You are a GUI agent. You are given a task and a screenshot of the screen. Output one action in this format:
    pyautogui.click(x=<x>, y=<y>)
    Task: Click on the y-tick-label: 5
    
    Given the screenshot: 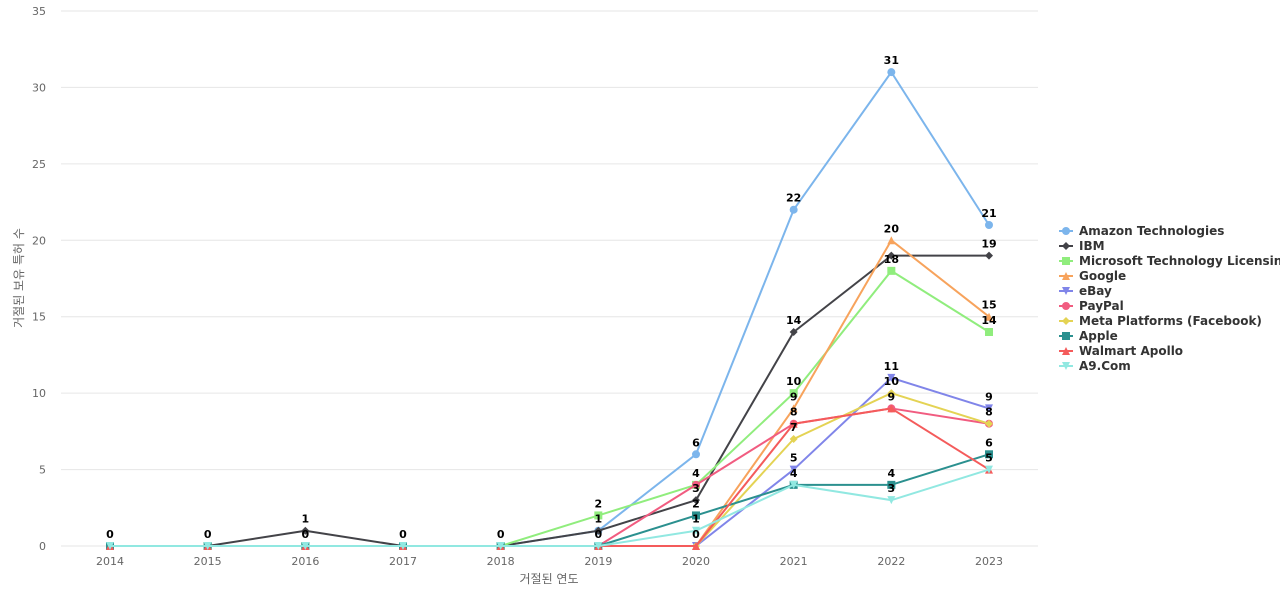 What is the action you would take?
    pyautogui.click(x=42, y=470)
    